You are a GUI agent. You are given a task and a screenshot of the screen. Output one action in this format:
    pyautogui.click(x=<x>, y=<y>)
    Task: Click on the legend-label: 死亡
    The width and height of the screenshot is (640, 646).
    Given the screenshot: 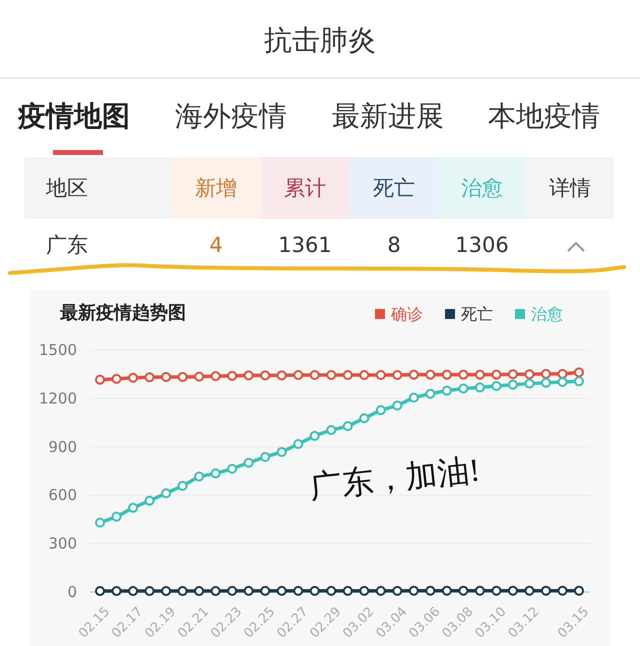 What is the action you would take?
    pyautogui.click(x=477, y=314)
    